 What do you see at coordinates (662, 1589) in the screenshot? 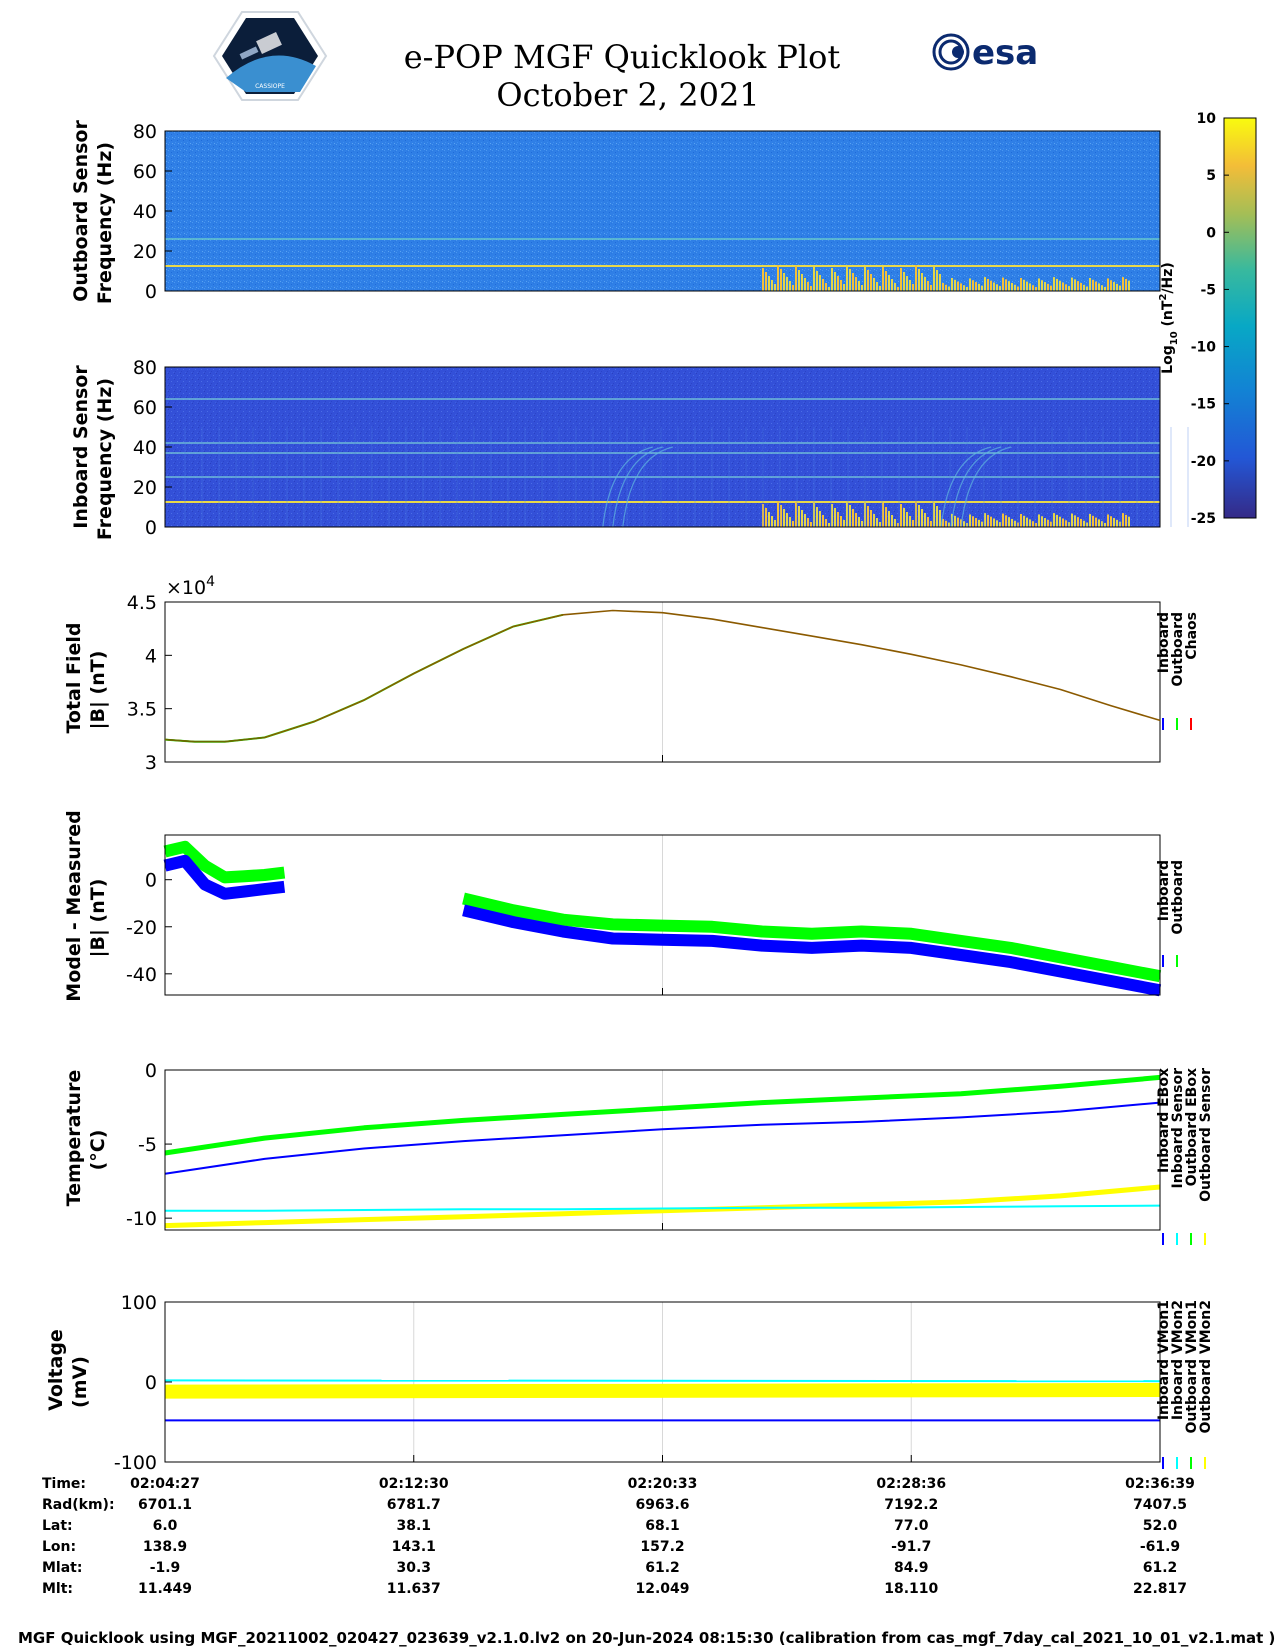
I see `orbit-cell: 12.049` at bounding box center [662, 1589].